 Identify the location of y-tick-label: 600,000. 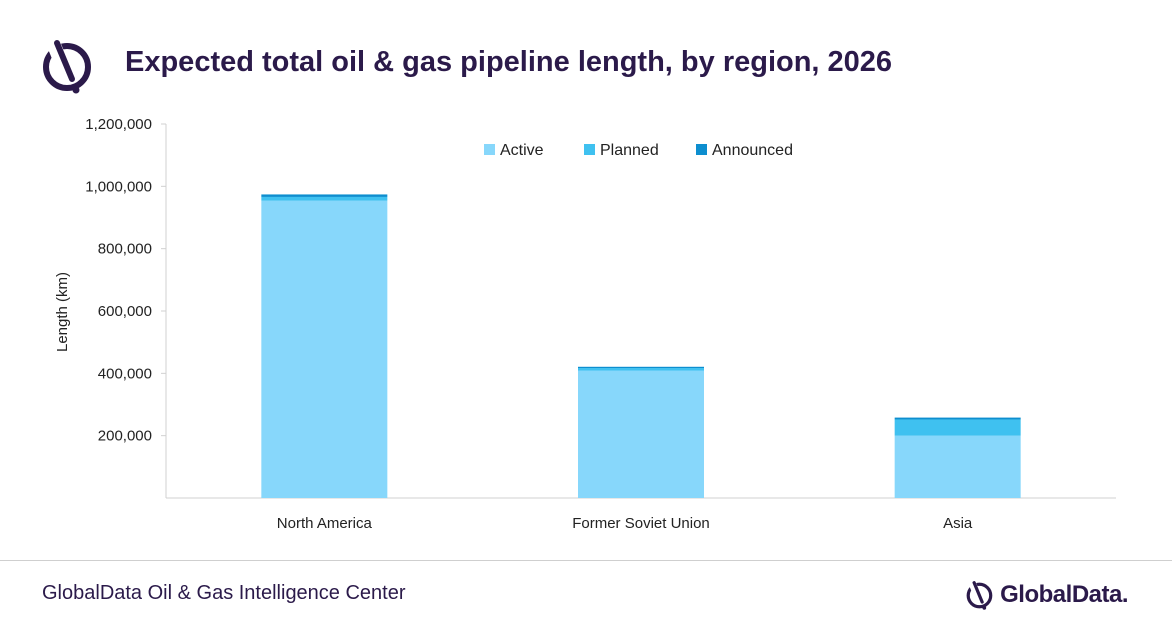
(125, 311).